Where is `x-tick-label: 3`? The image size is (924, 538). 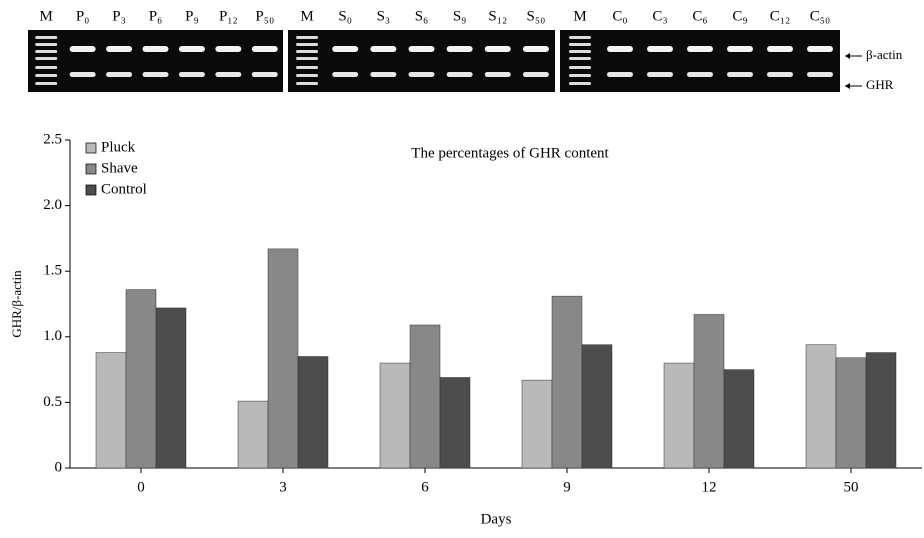
x-tick-label: 3 is located at coordinates (283, 487).